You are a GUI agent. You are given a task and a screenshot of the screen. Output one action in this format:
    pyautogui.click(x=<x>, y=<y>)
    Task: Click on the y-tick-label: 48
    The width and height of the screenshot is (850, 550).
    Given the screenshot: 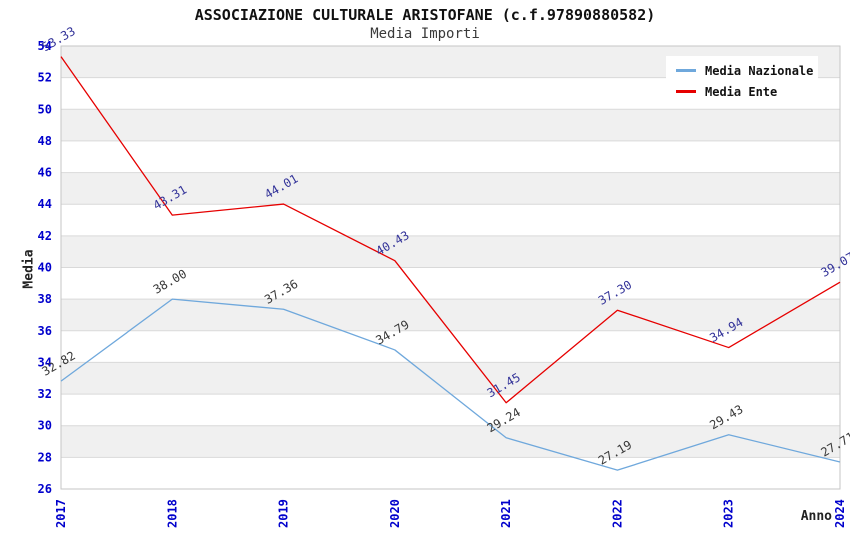 What is the action you would take?
    pyautogui.click(x=45, y=141)
    